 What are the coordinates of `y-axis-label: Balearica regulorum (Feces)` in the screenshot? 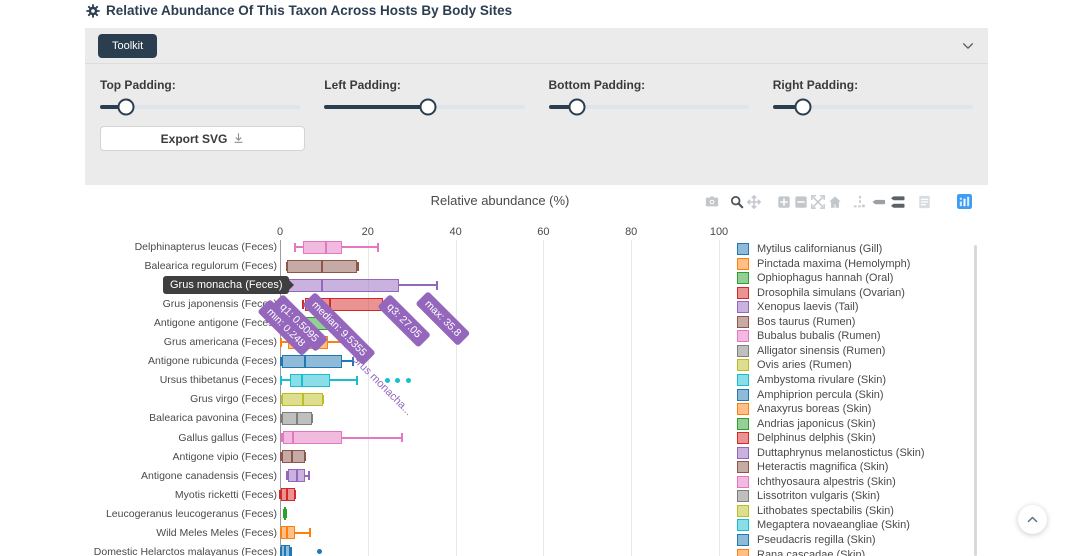 It's located at (210, 266).